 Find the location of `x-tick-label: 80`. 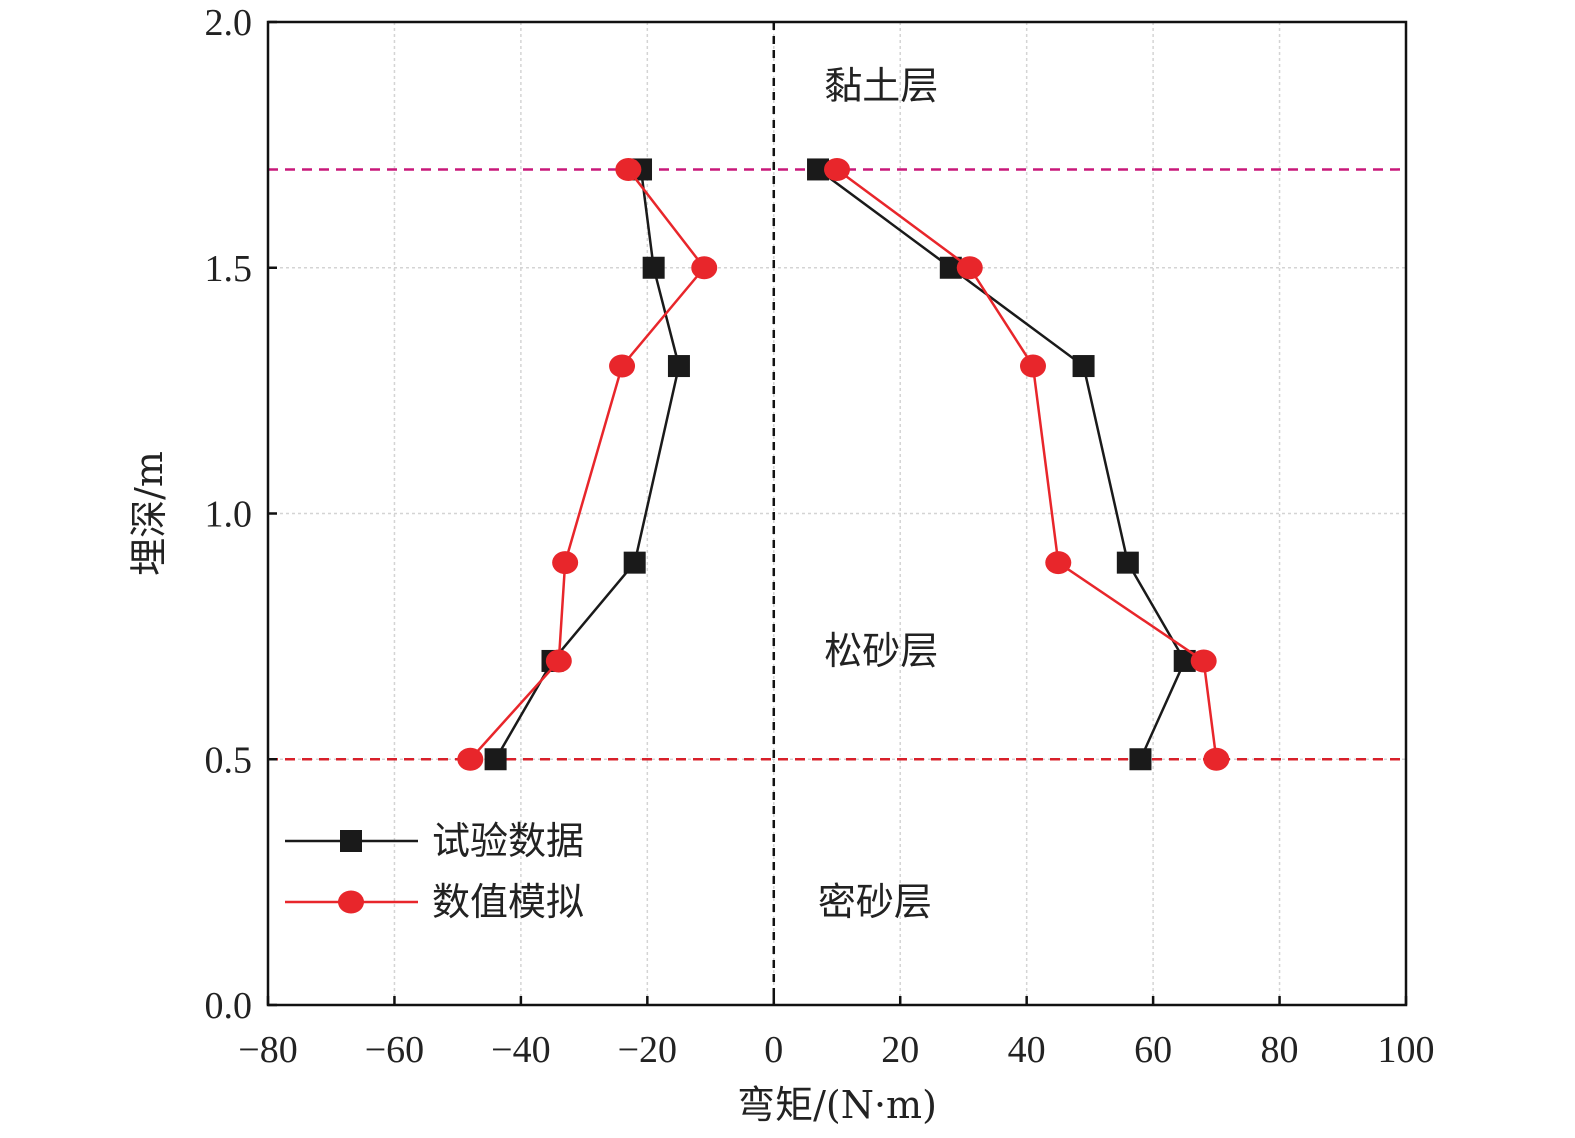

x-tick-label: 80 is located at coordinates (1280, 1050).